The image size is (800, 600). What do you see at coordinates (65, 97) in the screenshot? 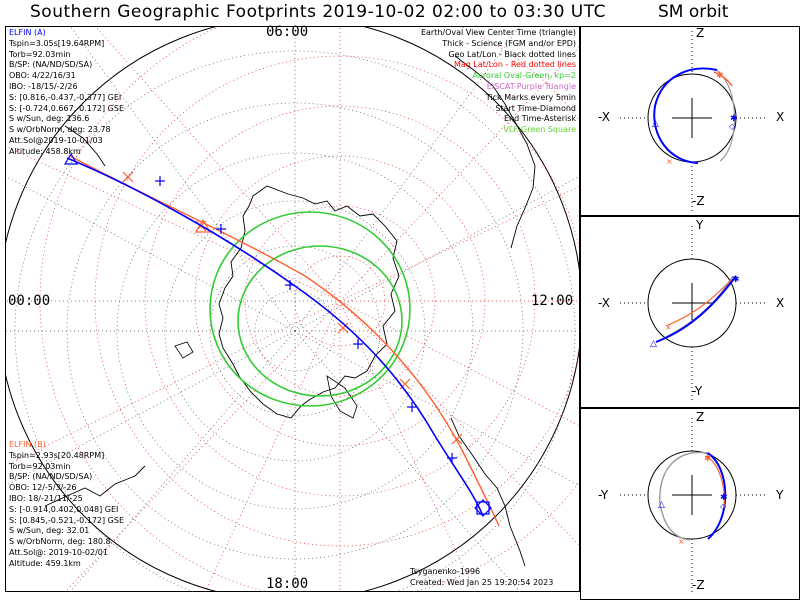
I see `elfin-a-line: S: [0.816,-0.437,-0.377] GEI` at bounding box center [65, 97].